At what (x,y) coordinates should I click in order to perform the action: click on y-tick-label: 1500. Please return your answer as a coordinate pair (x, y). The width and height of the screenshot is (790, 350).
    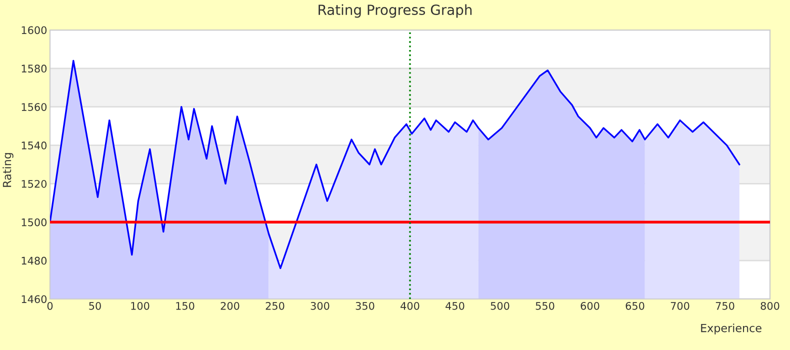
    Looking at the image, I should click on (34, 222).